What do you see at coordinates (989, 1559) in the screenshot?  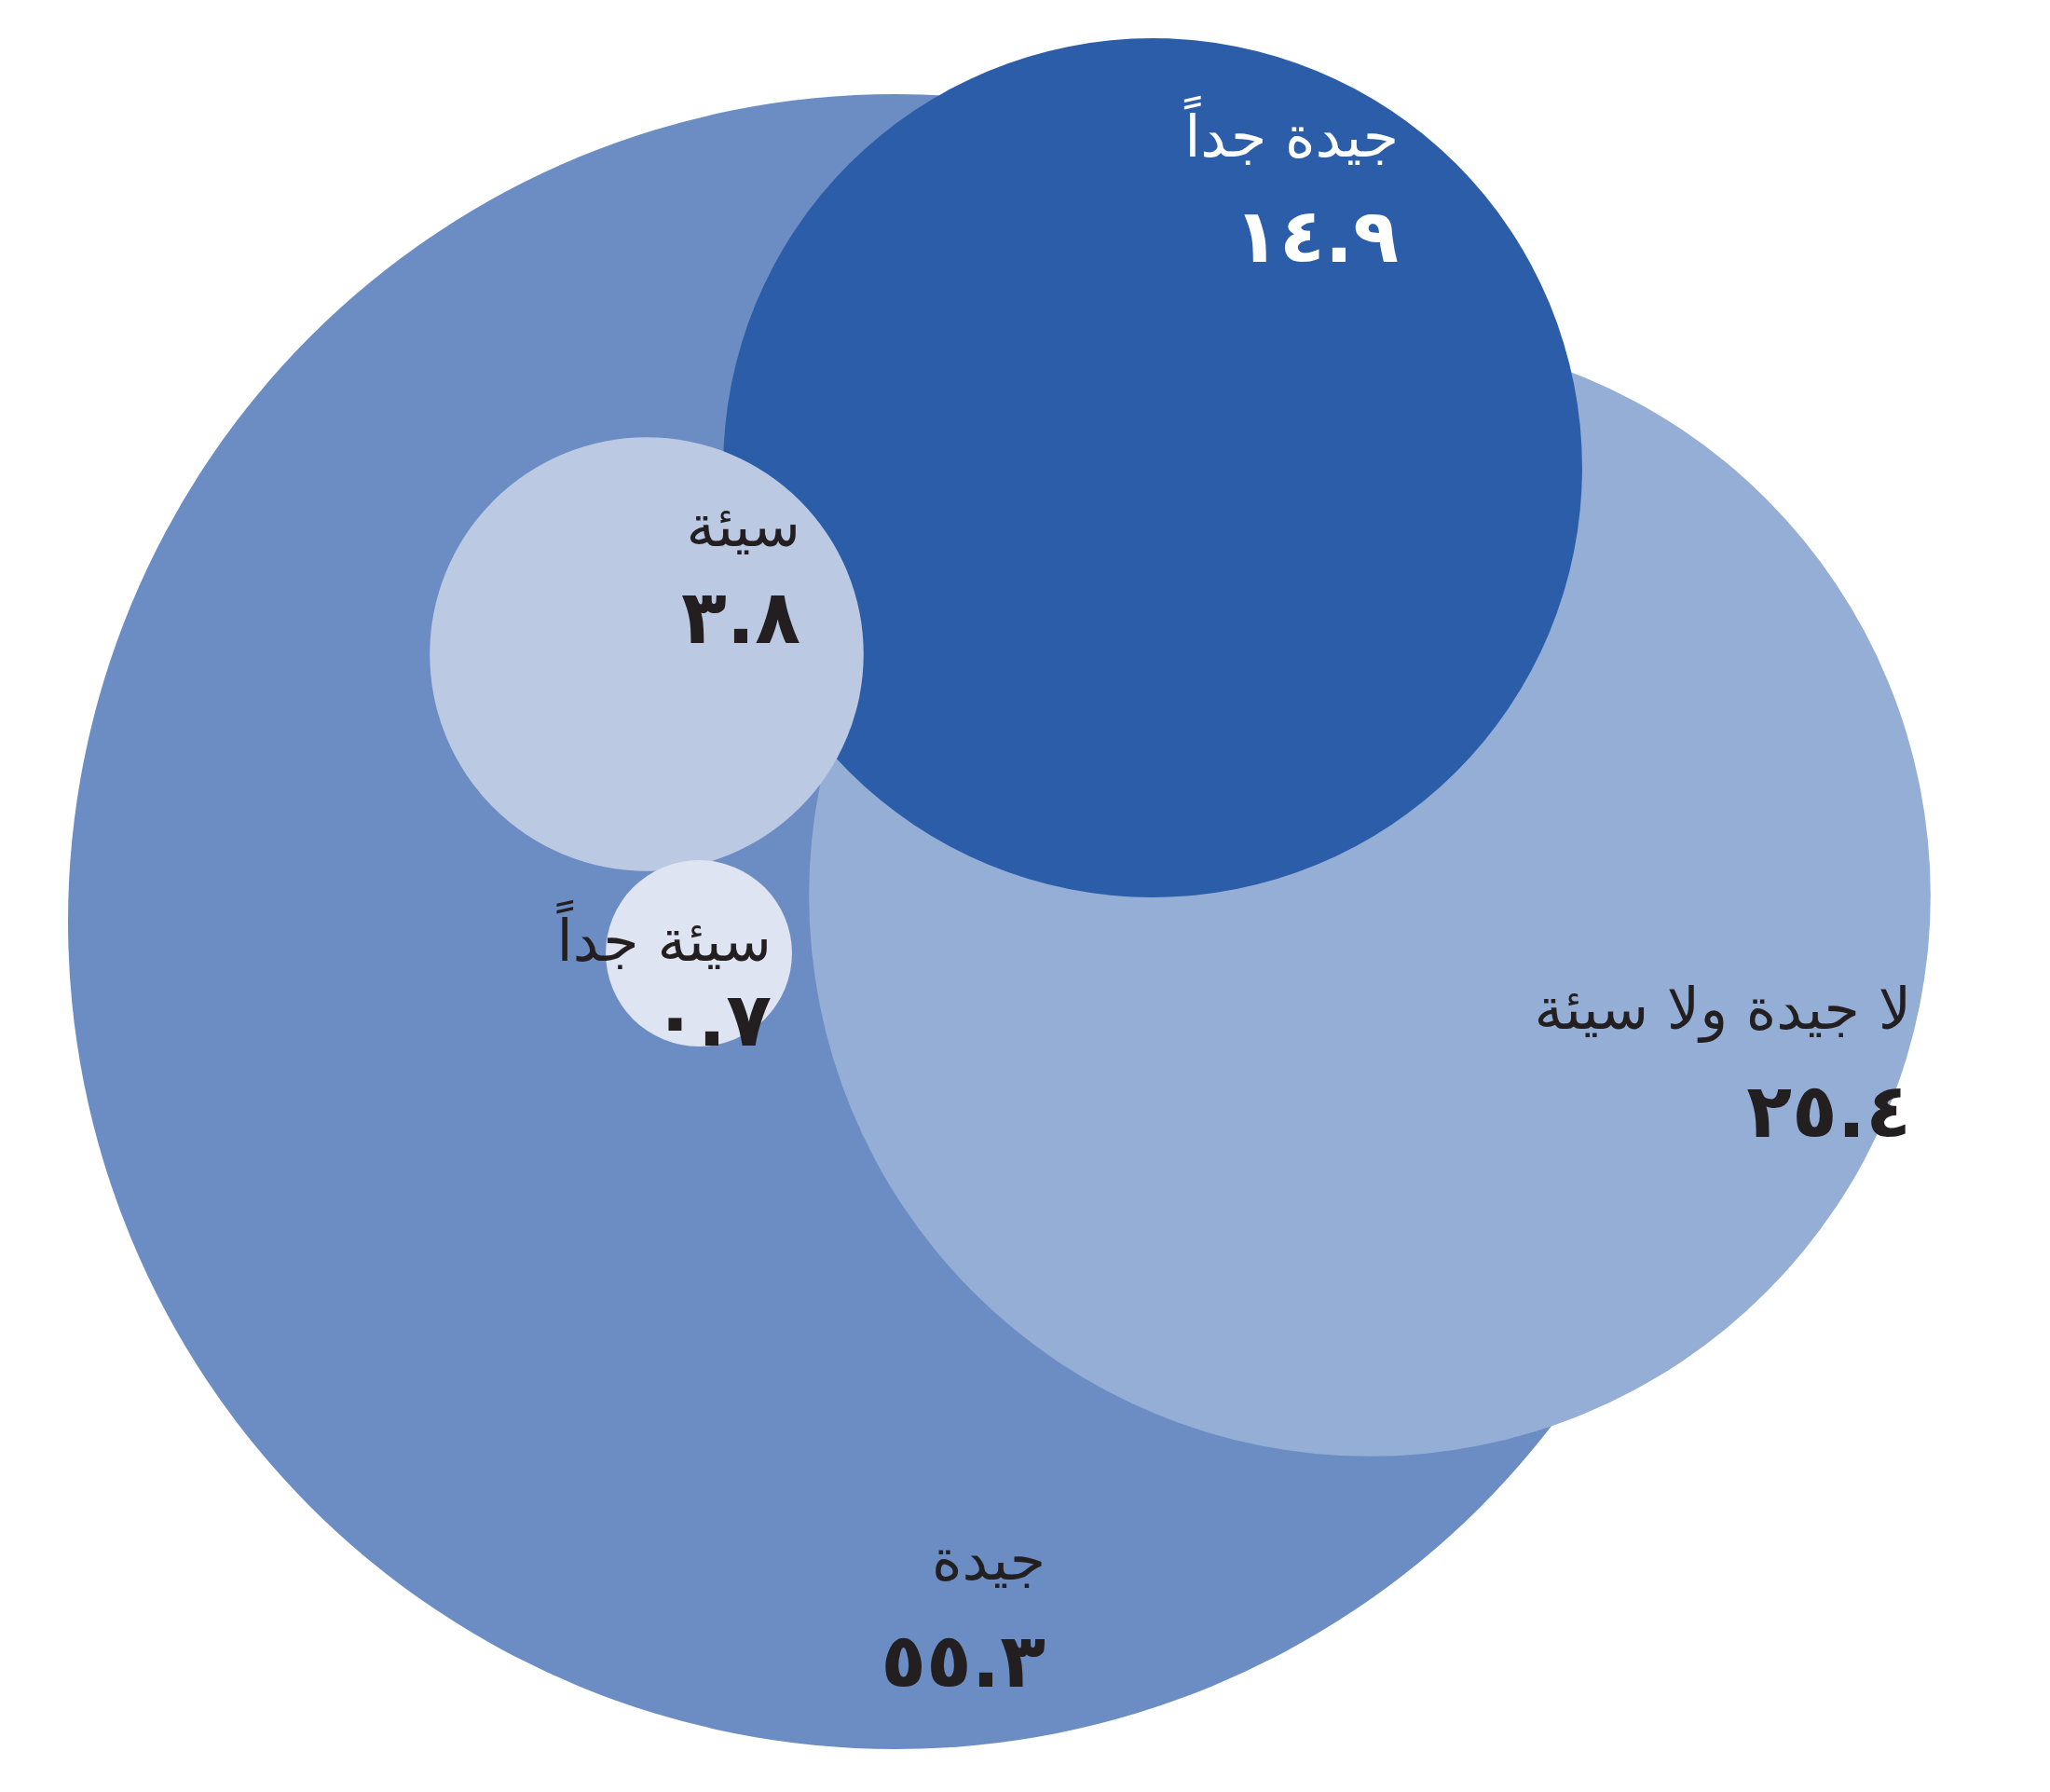 I see `category-label: جيدة` at bounding box center [989, 1559].